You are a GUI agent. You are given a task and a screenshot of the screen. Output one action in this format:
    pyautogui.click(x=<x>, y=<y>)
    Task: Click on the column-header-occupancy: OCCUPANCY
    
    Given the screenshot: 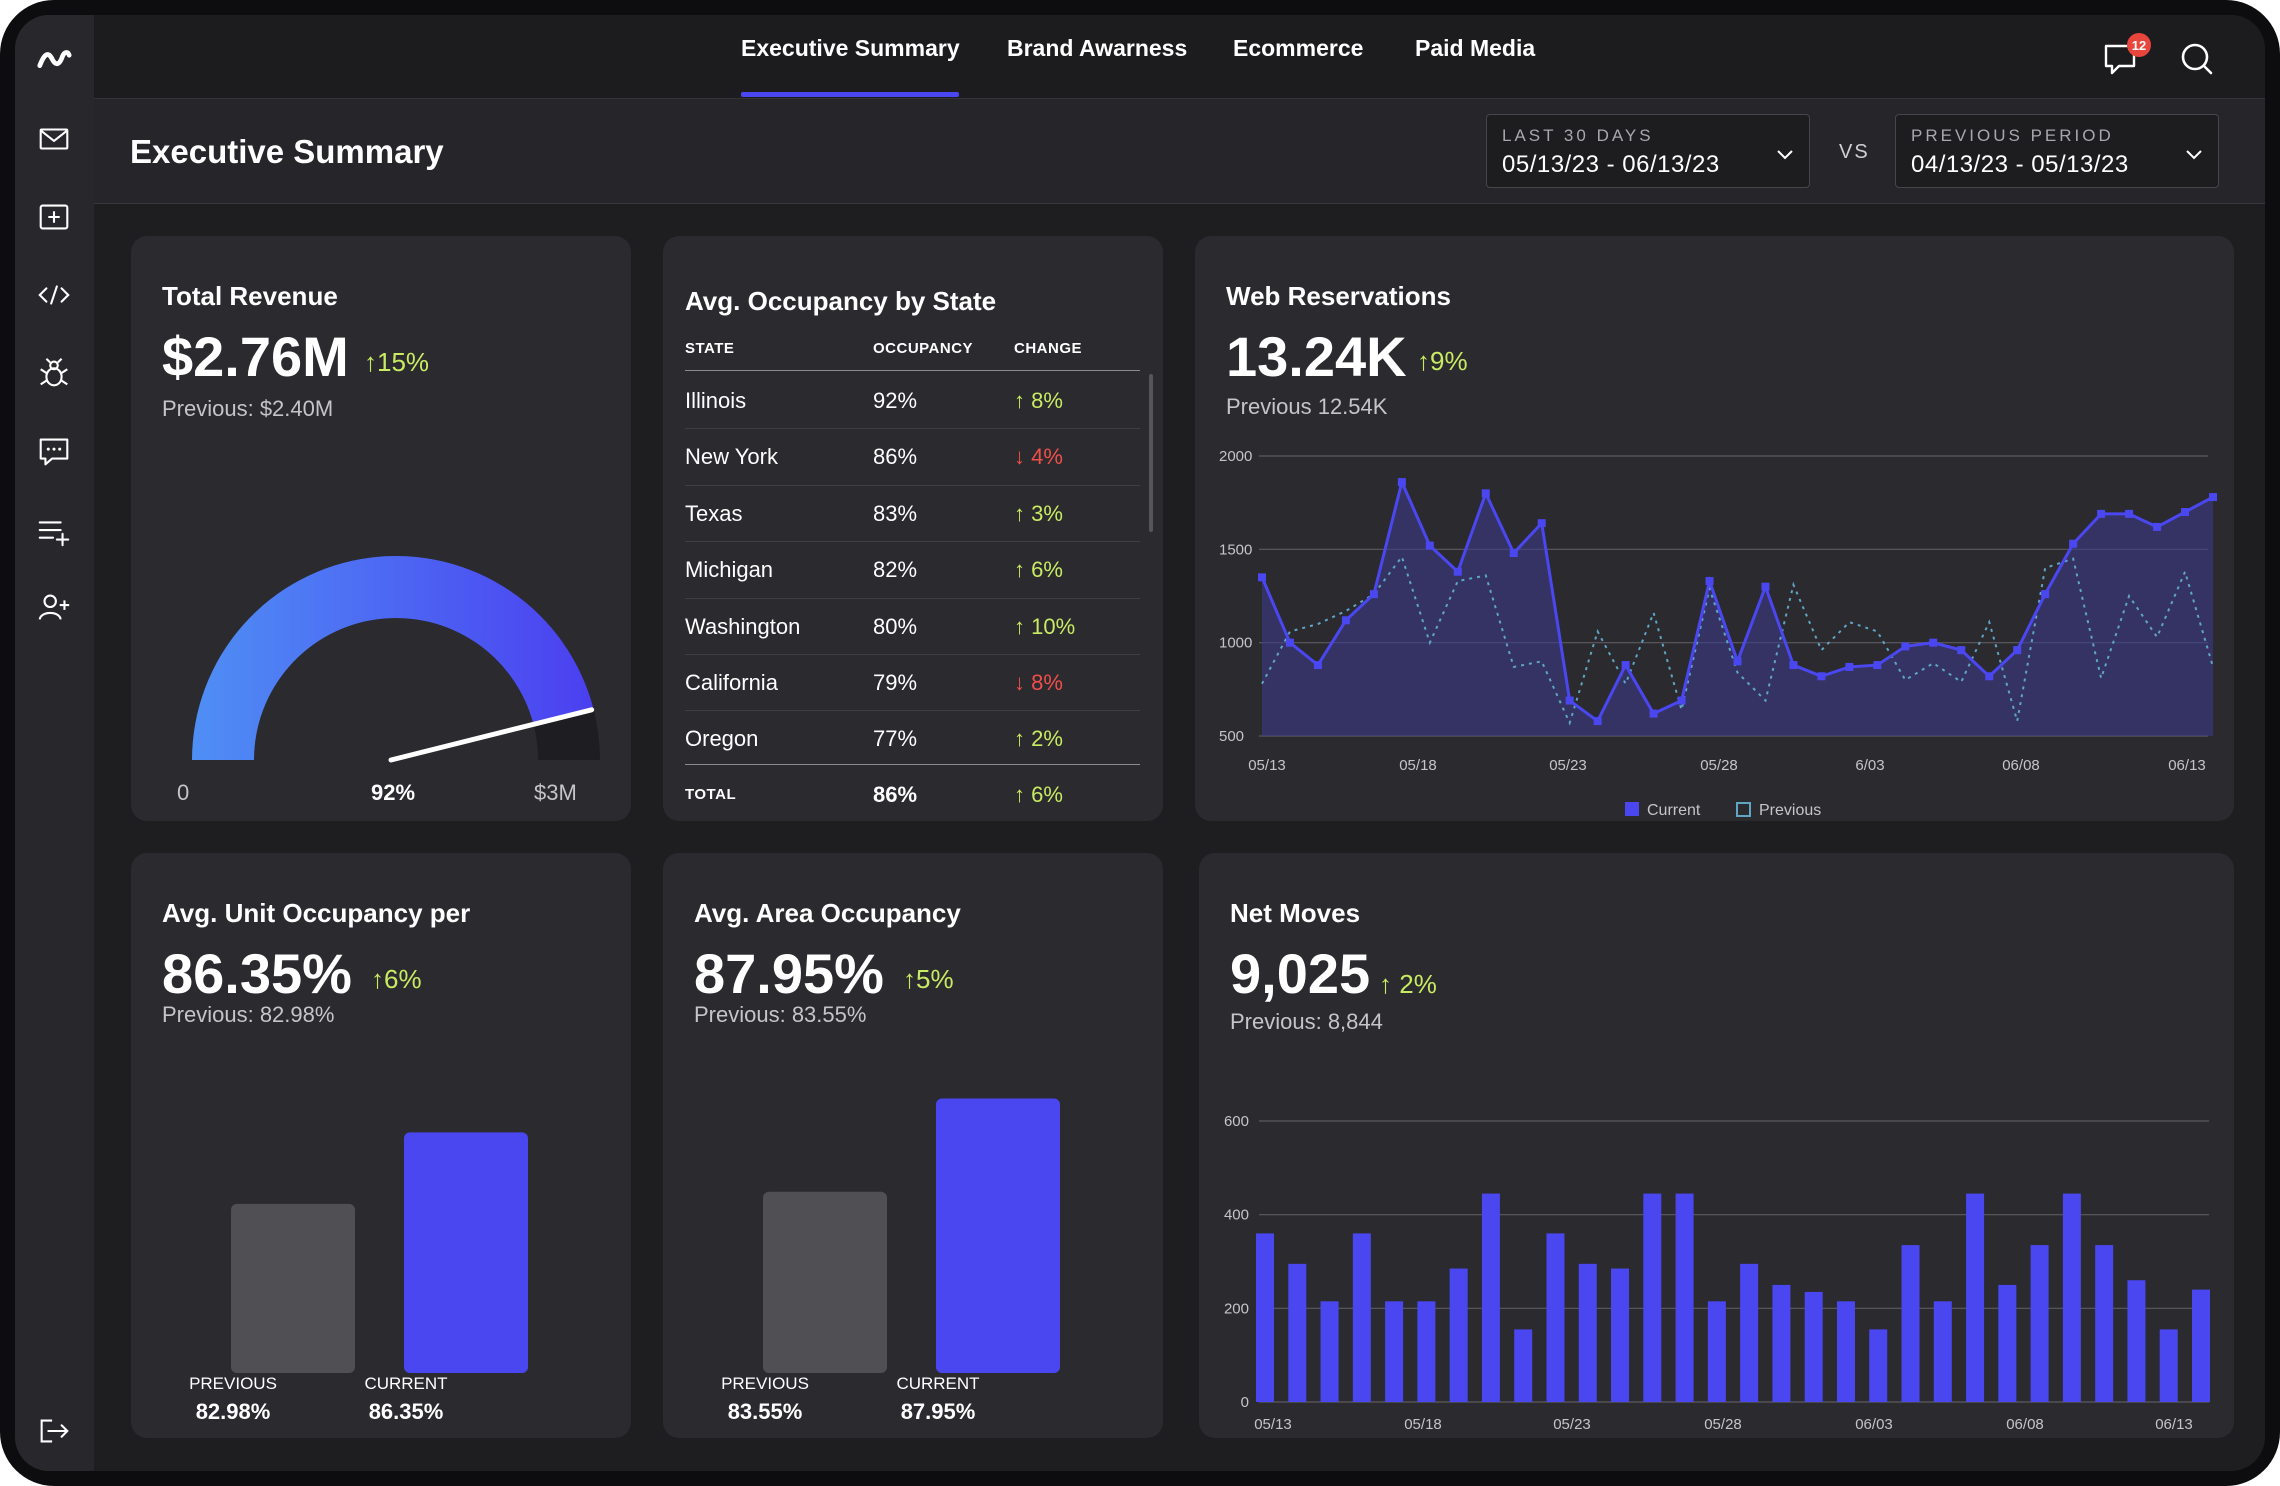 What is the action you would take?
    pyautogui.click(x=923, y=348)
    